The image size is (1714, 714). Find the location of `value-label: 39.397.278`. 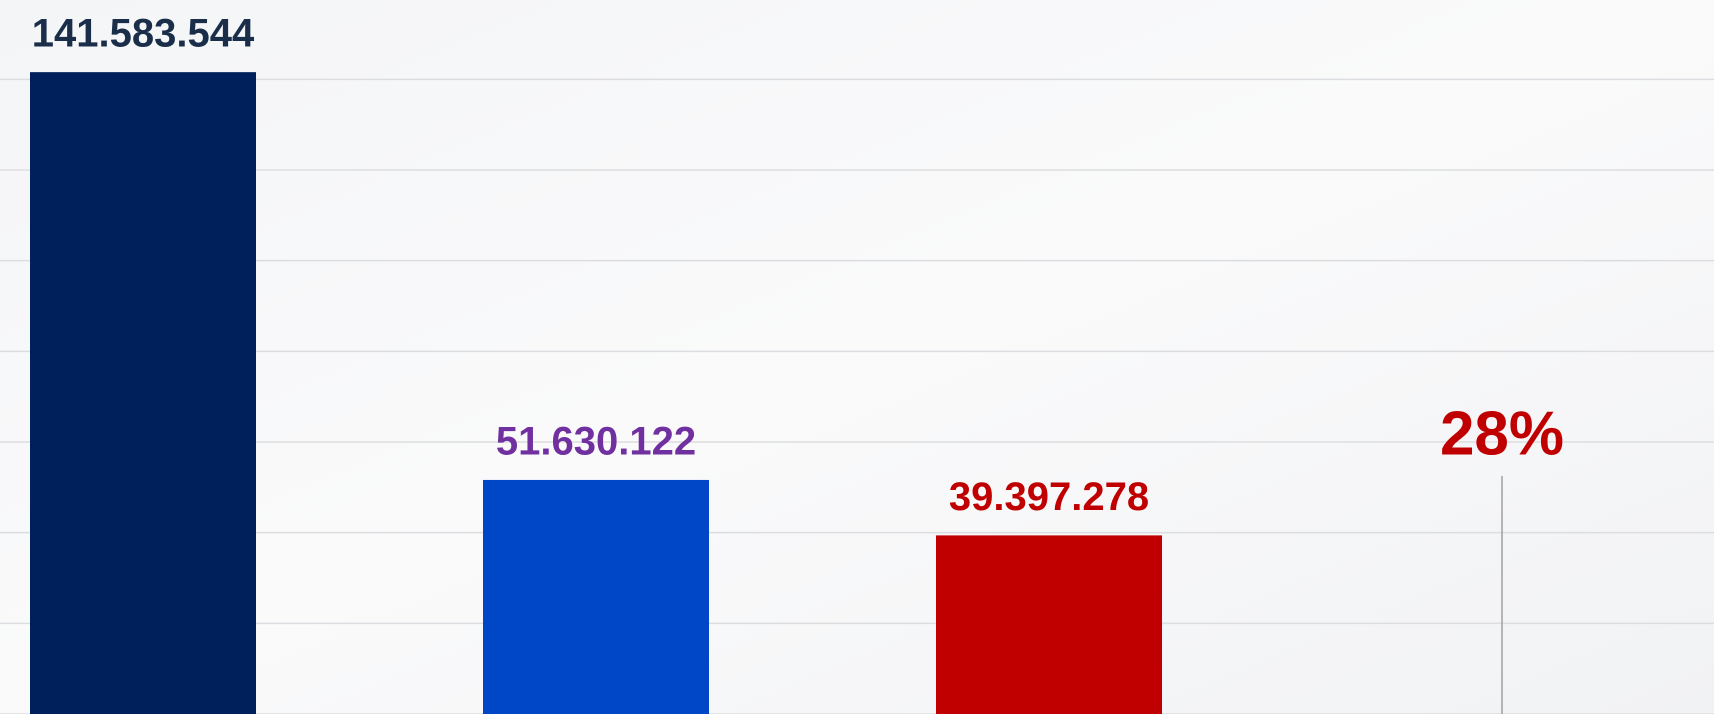

value-label: 39.397.278 is located at coordinates (1049, 497).